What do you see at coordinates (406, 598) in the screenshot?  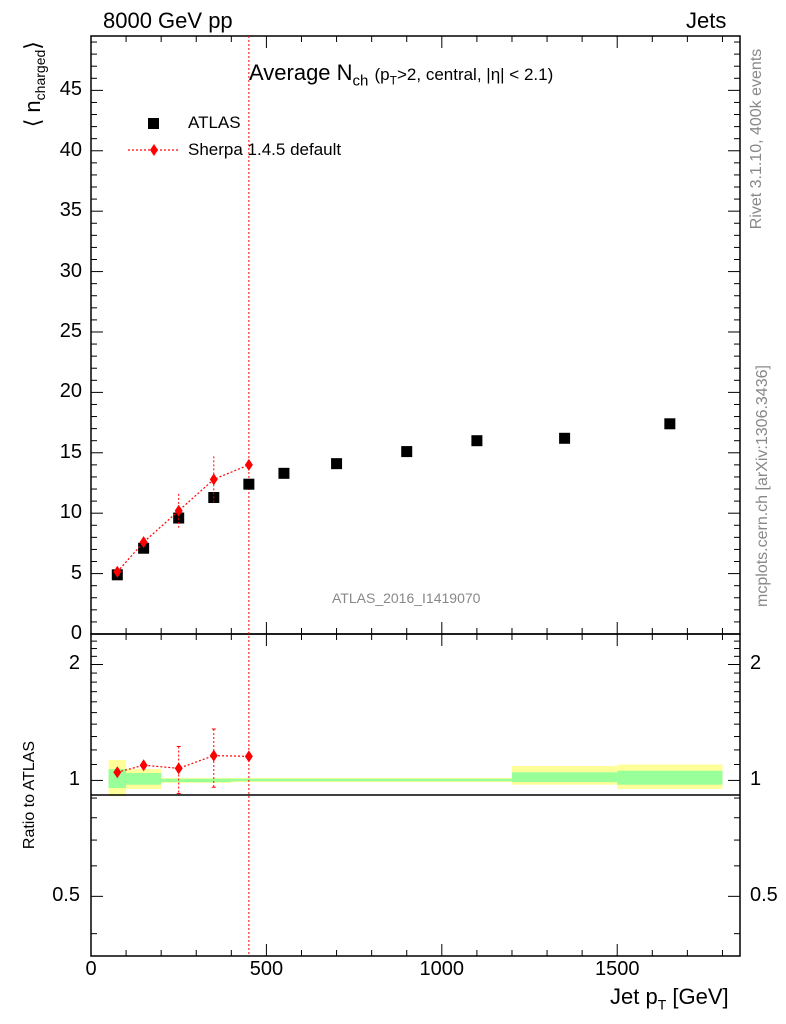 I see `analysis-id: ATLAS_2016_I1419070` at bounding box center [406, 598].